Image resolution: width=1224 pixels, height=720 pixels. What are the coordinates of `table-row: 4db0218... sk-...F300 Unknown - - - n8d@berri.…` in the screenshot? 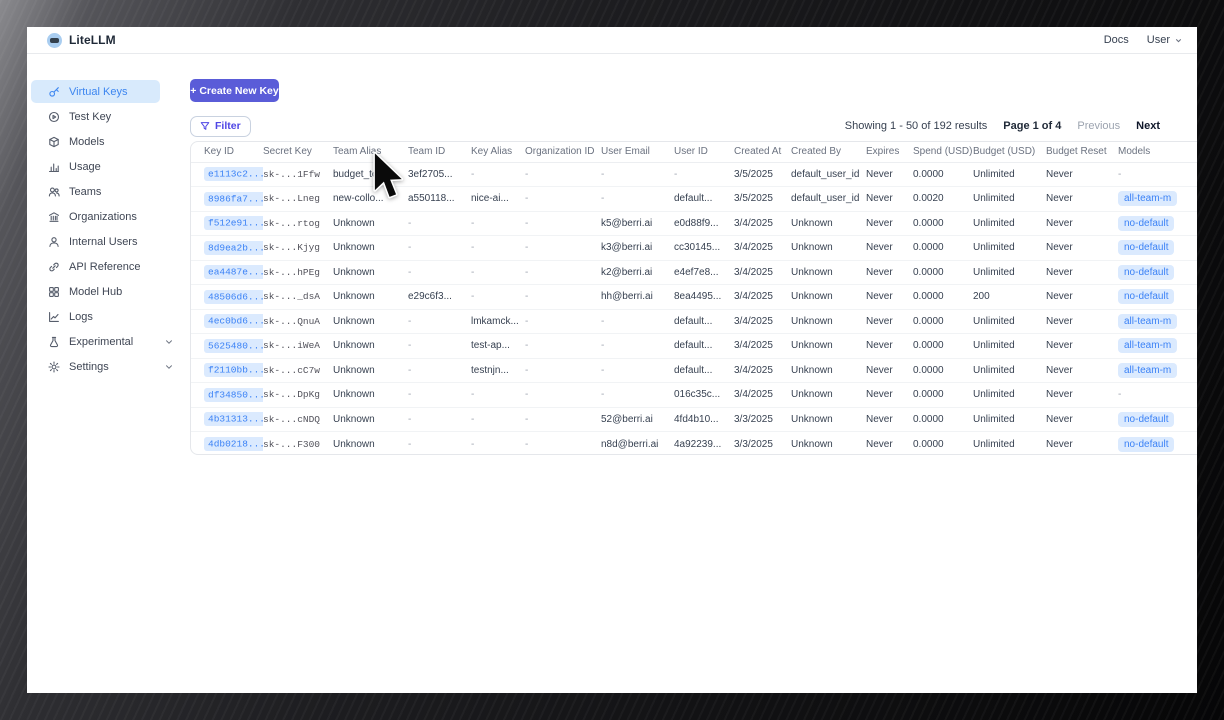 It's located at (694, 443).